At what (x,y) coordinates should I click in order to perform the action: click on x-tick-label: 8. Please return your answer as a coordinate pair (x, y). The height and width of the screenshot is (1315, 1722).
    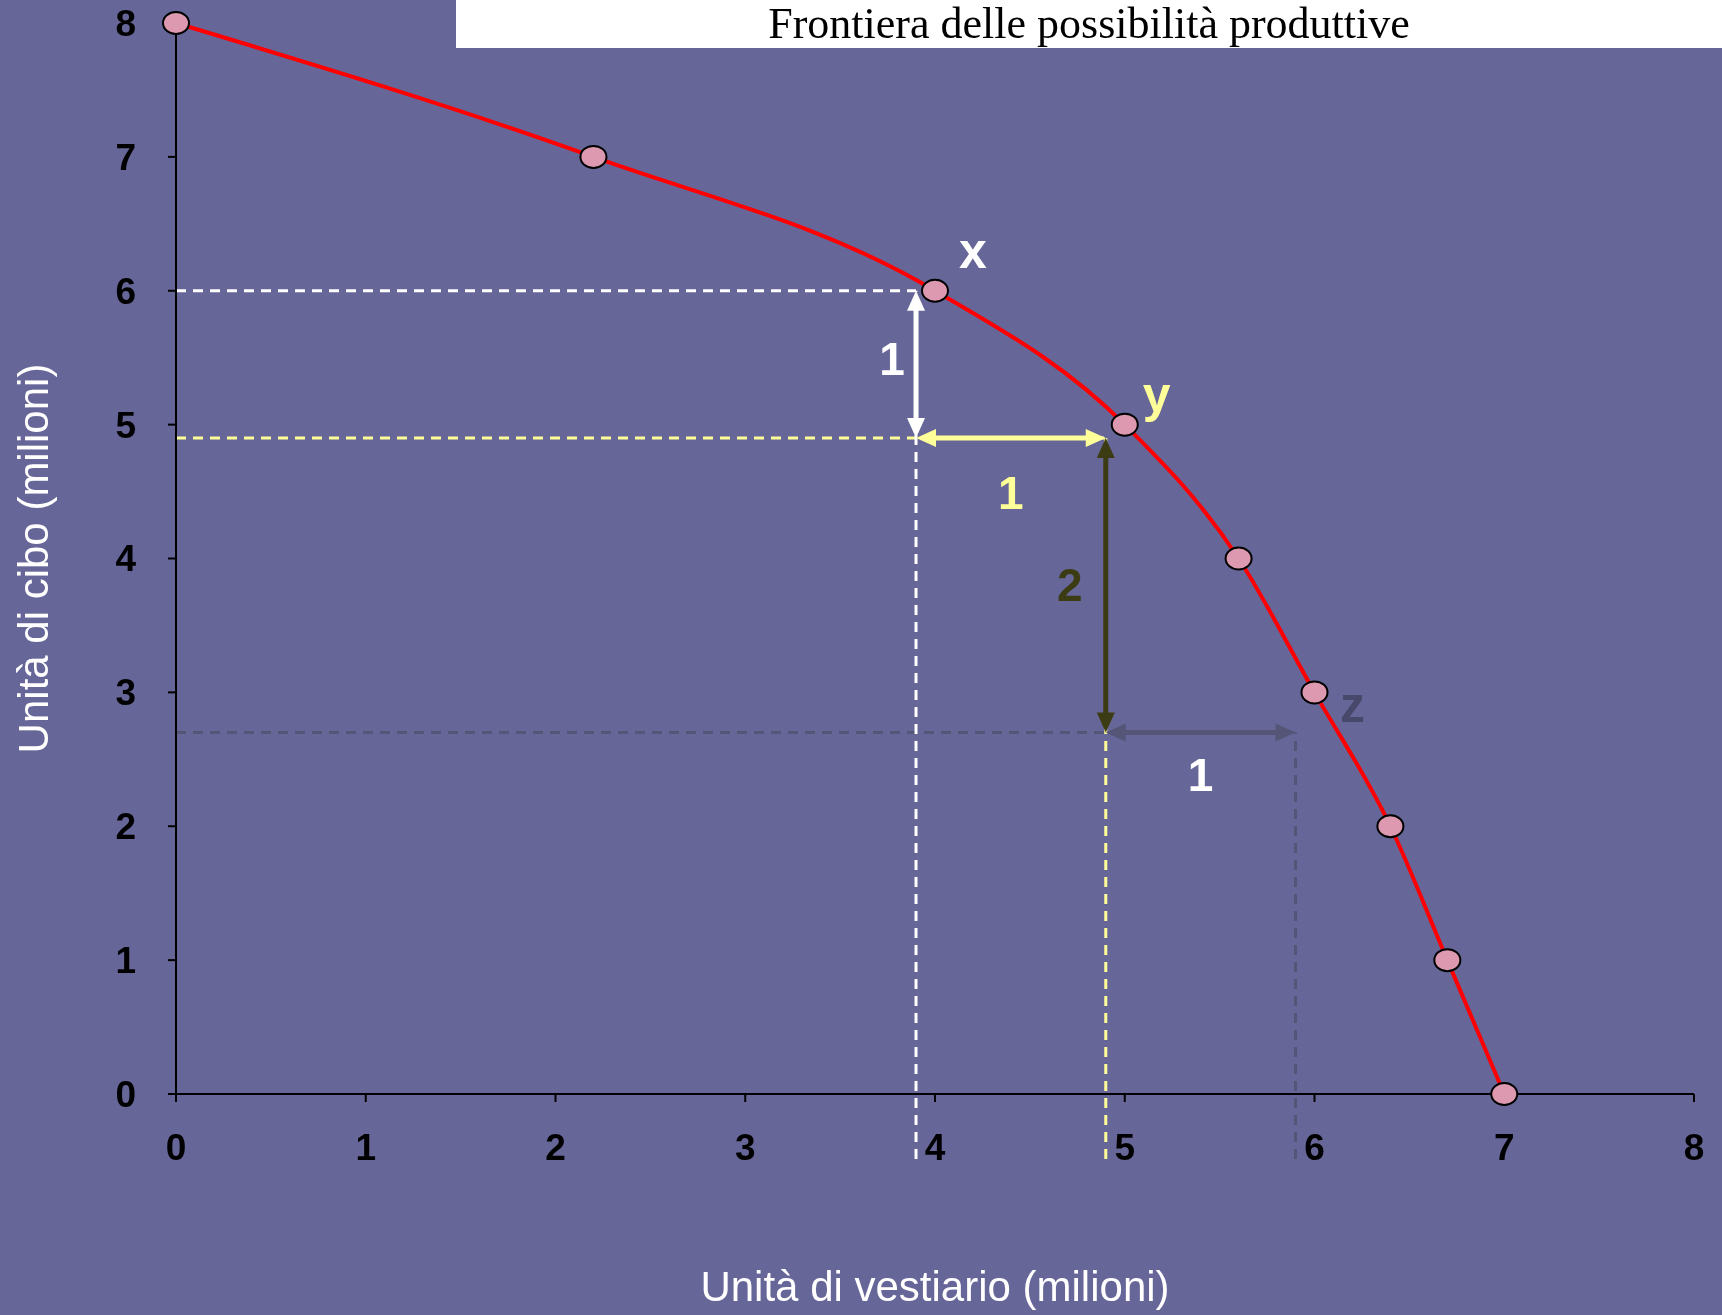
    Looking at the image, I should click on (1694, 1147).